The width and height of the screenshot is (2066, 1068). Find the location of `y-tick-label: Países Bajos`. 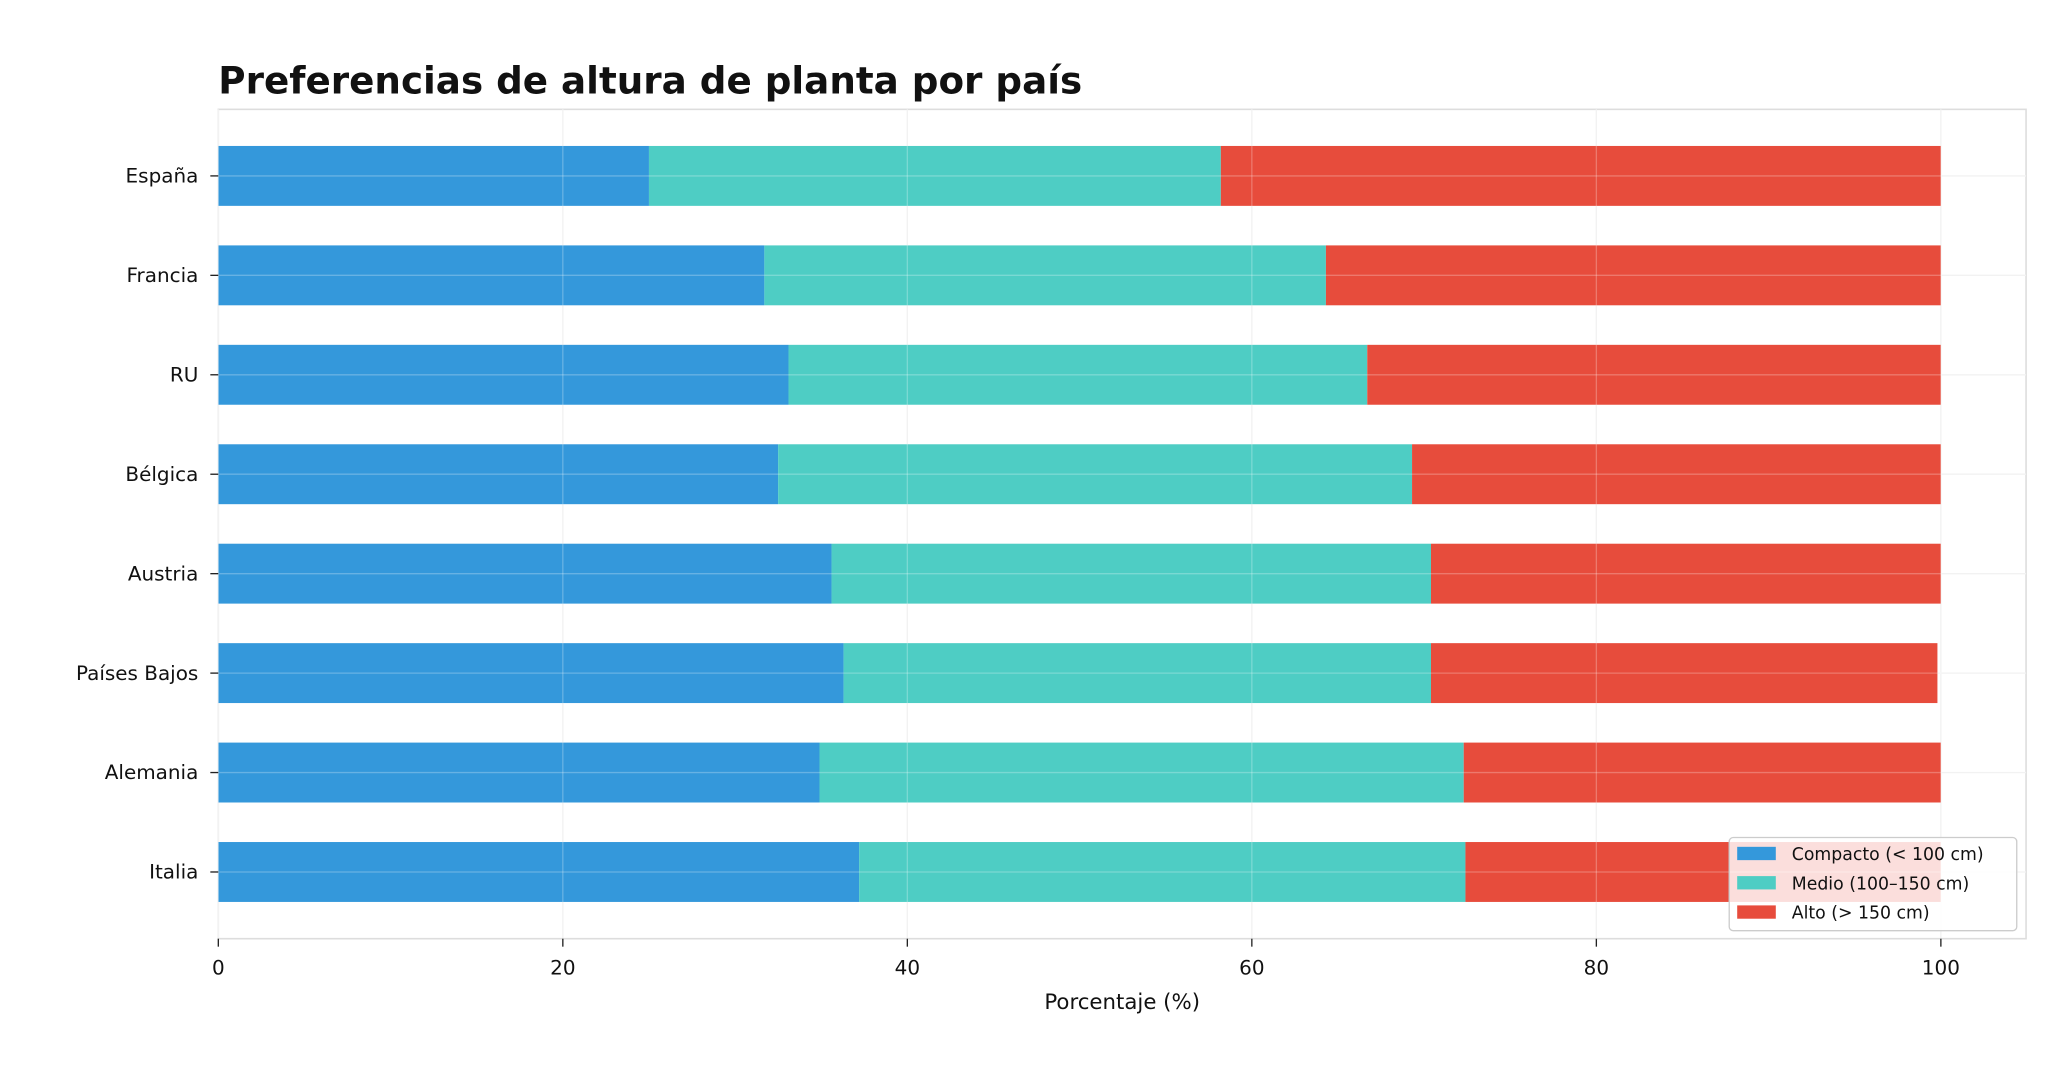

y-tick-label: Países Bajos is located at coordinates (137, 673).